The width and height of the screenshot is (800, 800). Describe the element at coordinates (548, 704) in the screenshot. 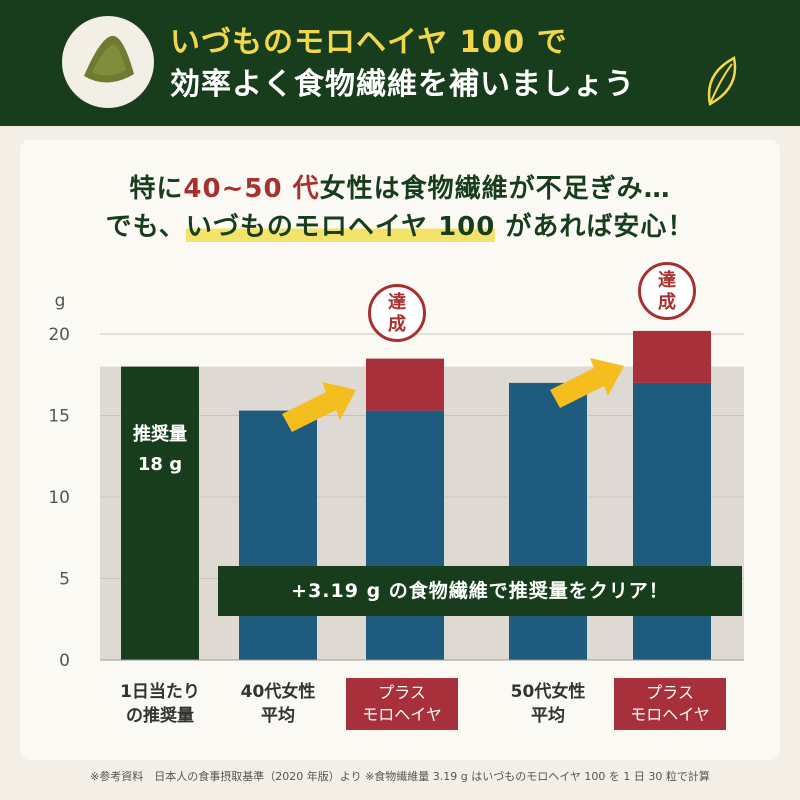

I see `x-label-50s: 50代女性平均` at that location.